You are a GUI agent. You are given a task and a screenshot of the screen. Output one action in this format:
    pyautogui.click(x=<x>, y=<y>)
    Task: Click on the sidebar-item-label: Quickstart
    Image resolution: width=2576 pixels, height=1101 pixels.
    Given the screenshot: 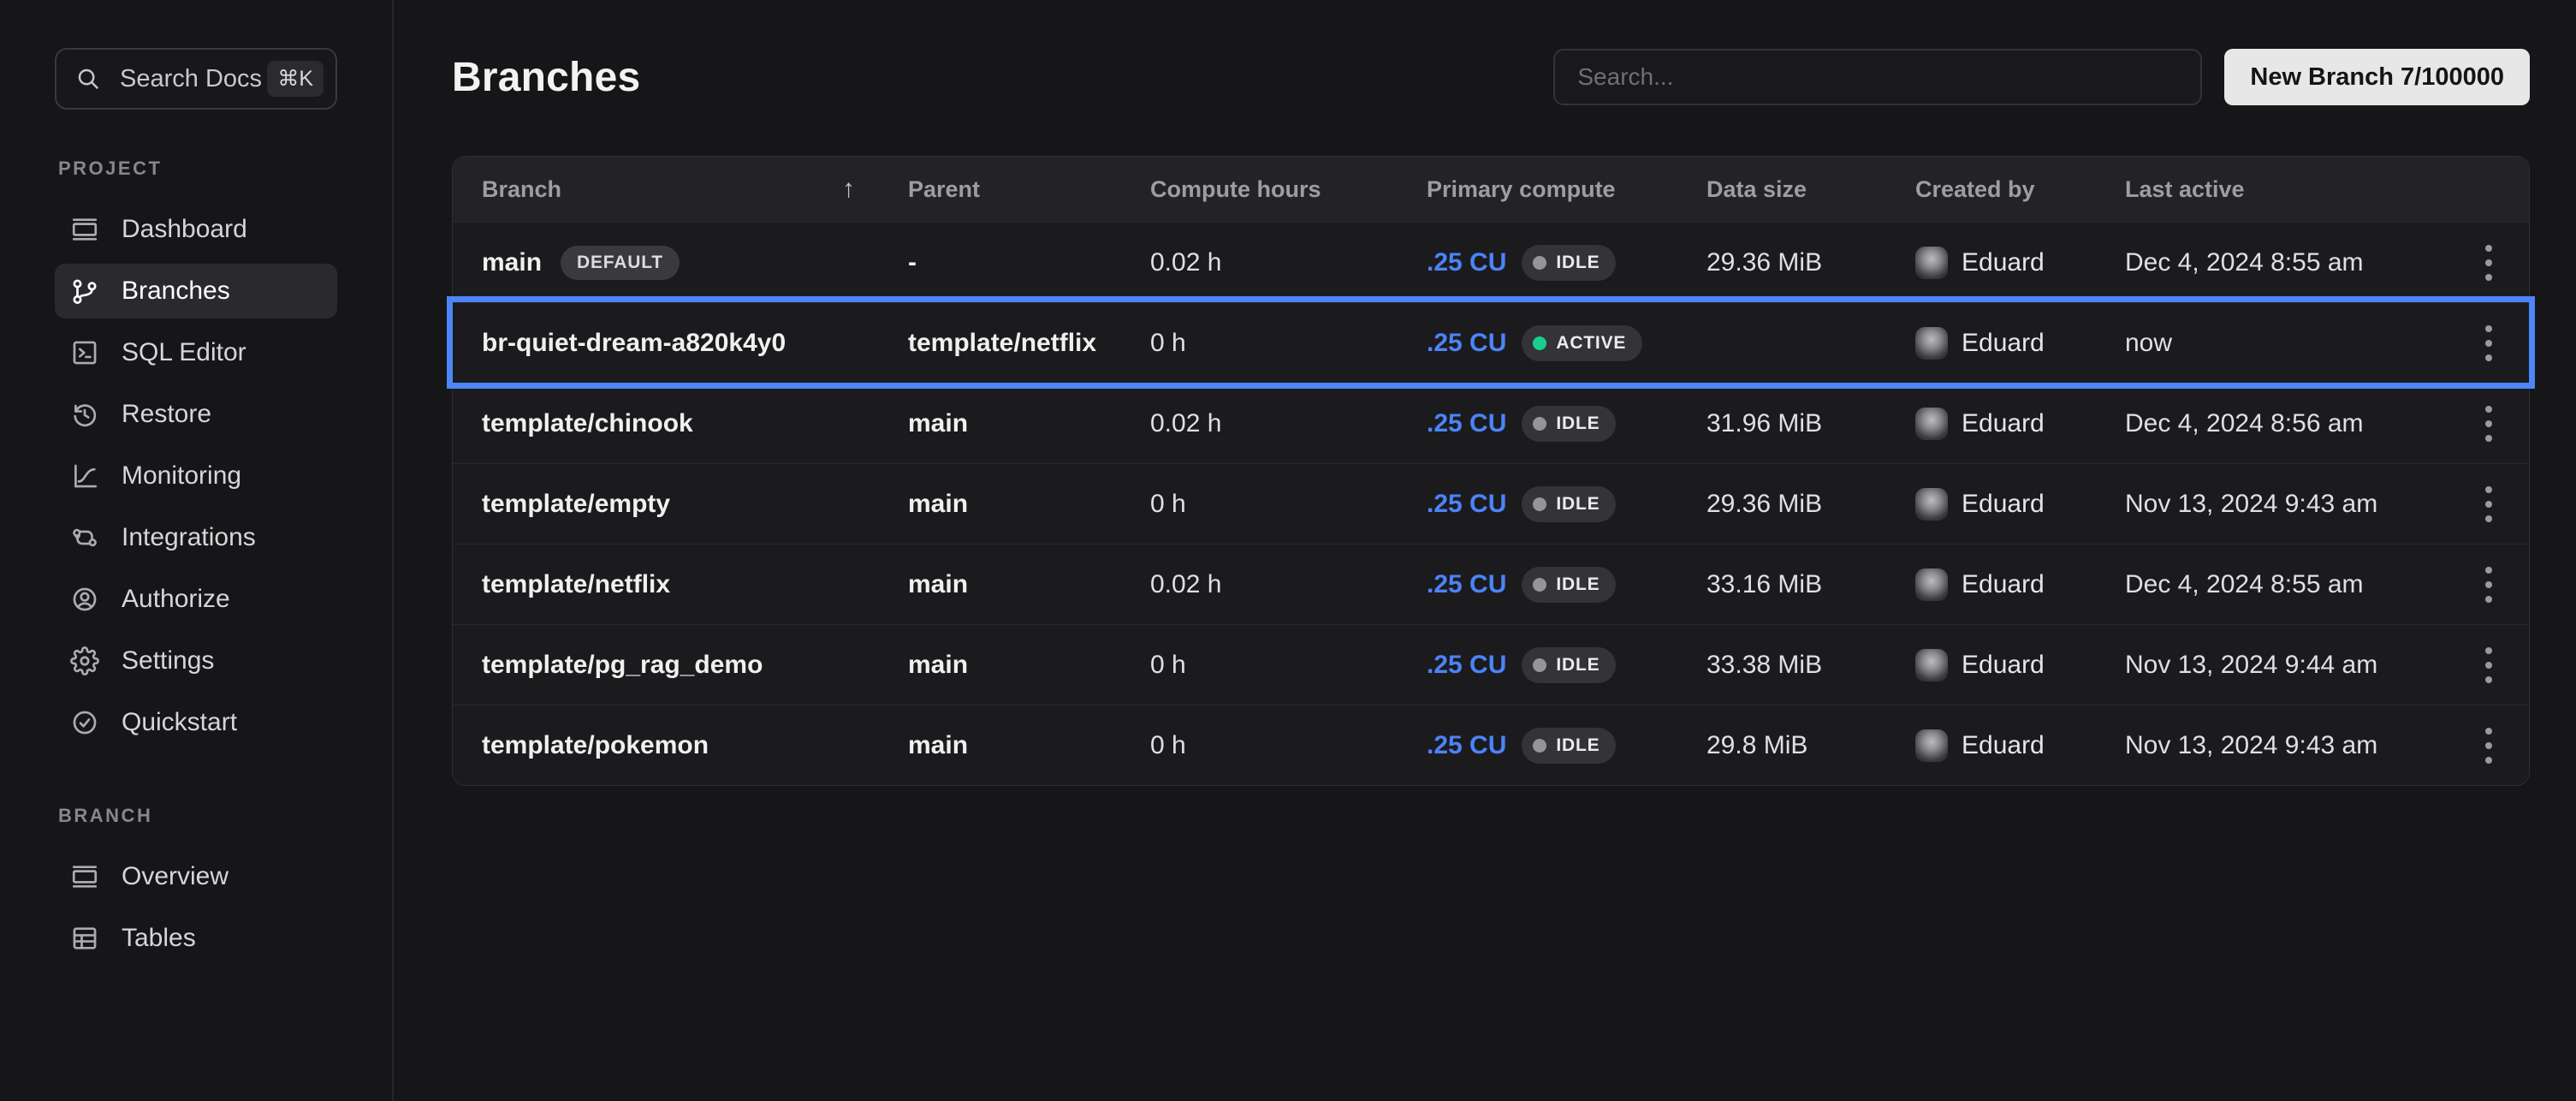 What is the action you would take?
    pyautogui.click(x=180, y=722)
    